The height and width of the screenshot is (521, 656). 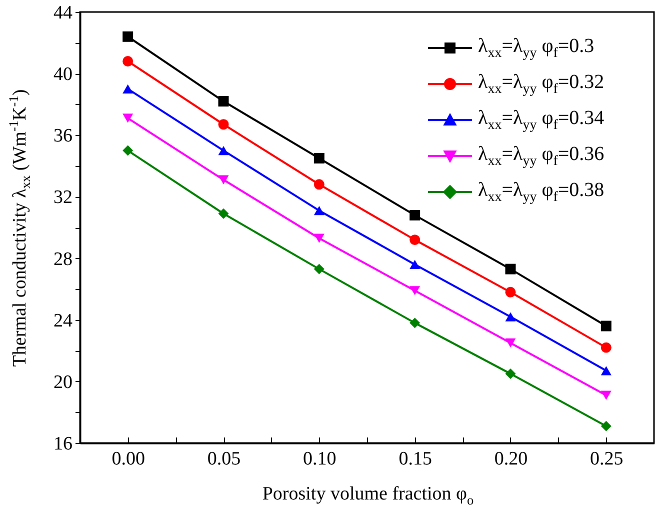 What do you see at coordinates (224, 459) in the screenshot?
I see `x-tick-label: 0.05` at bounding box center [224, 459].